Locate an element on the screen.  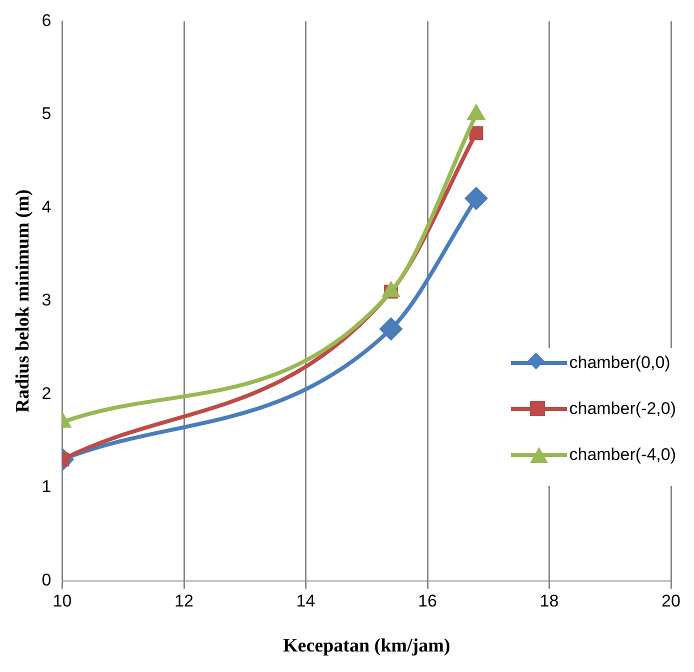
y-tick-label: 1 is located at coordinates (47, 486).